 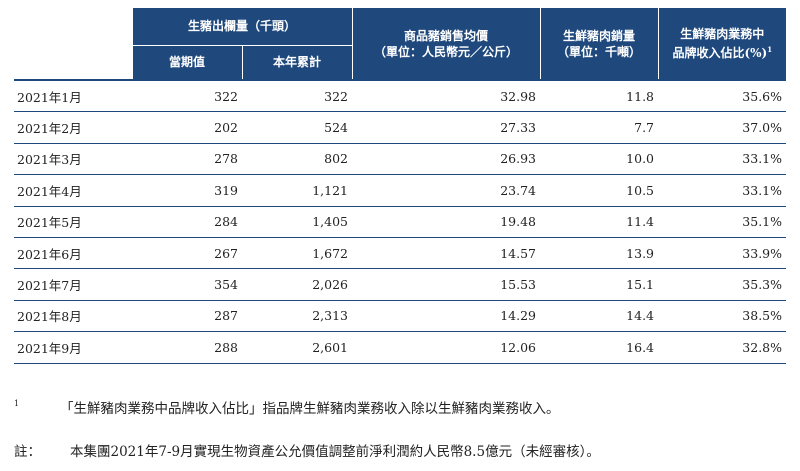 What do you see at coordinates (187, 127) in the screenshot?
I see `cell-current: 202` at bounding box center [187, 127].